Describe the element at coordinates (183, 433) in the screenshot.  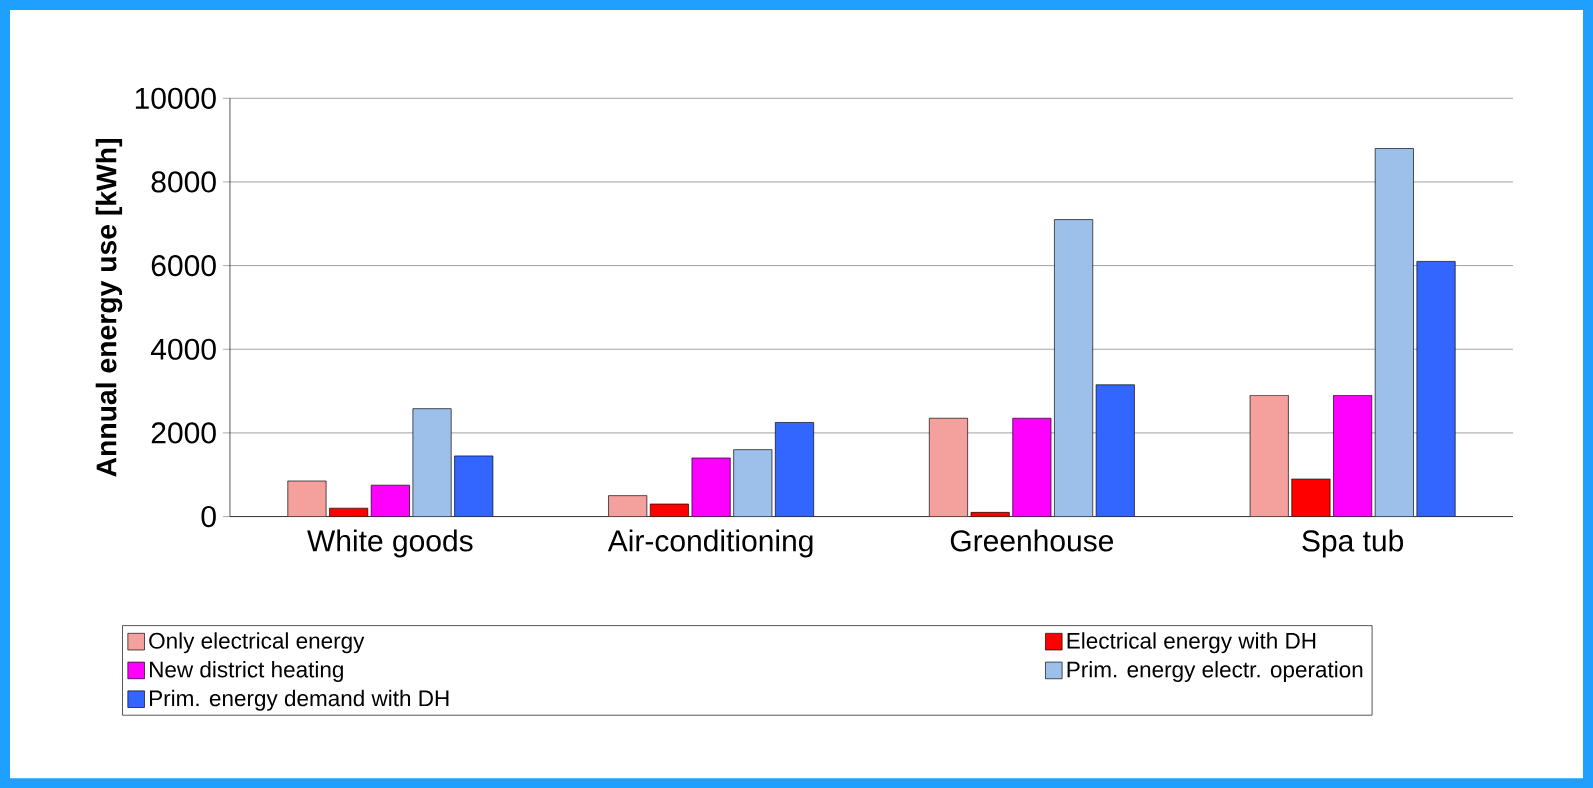
I see `y-tick-label: 2000` at that location.